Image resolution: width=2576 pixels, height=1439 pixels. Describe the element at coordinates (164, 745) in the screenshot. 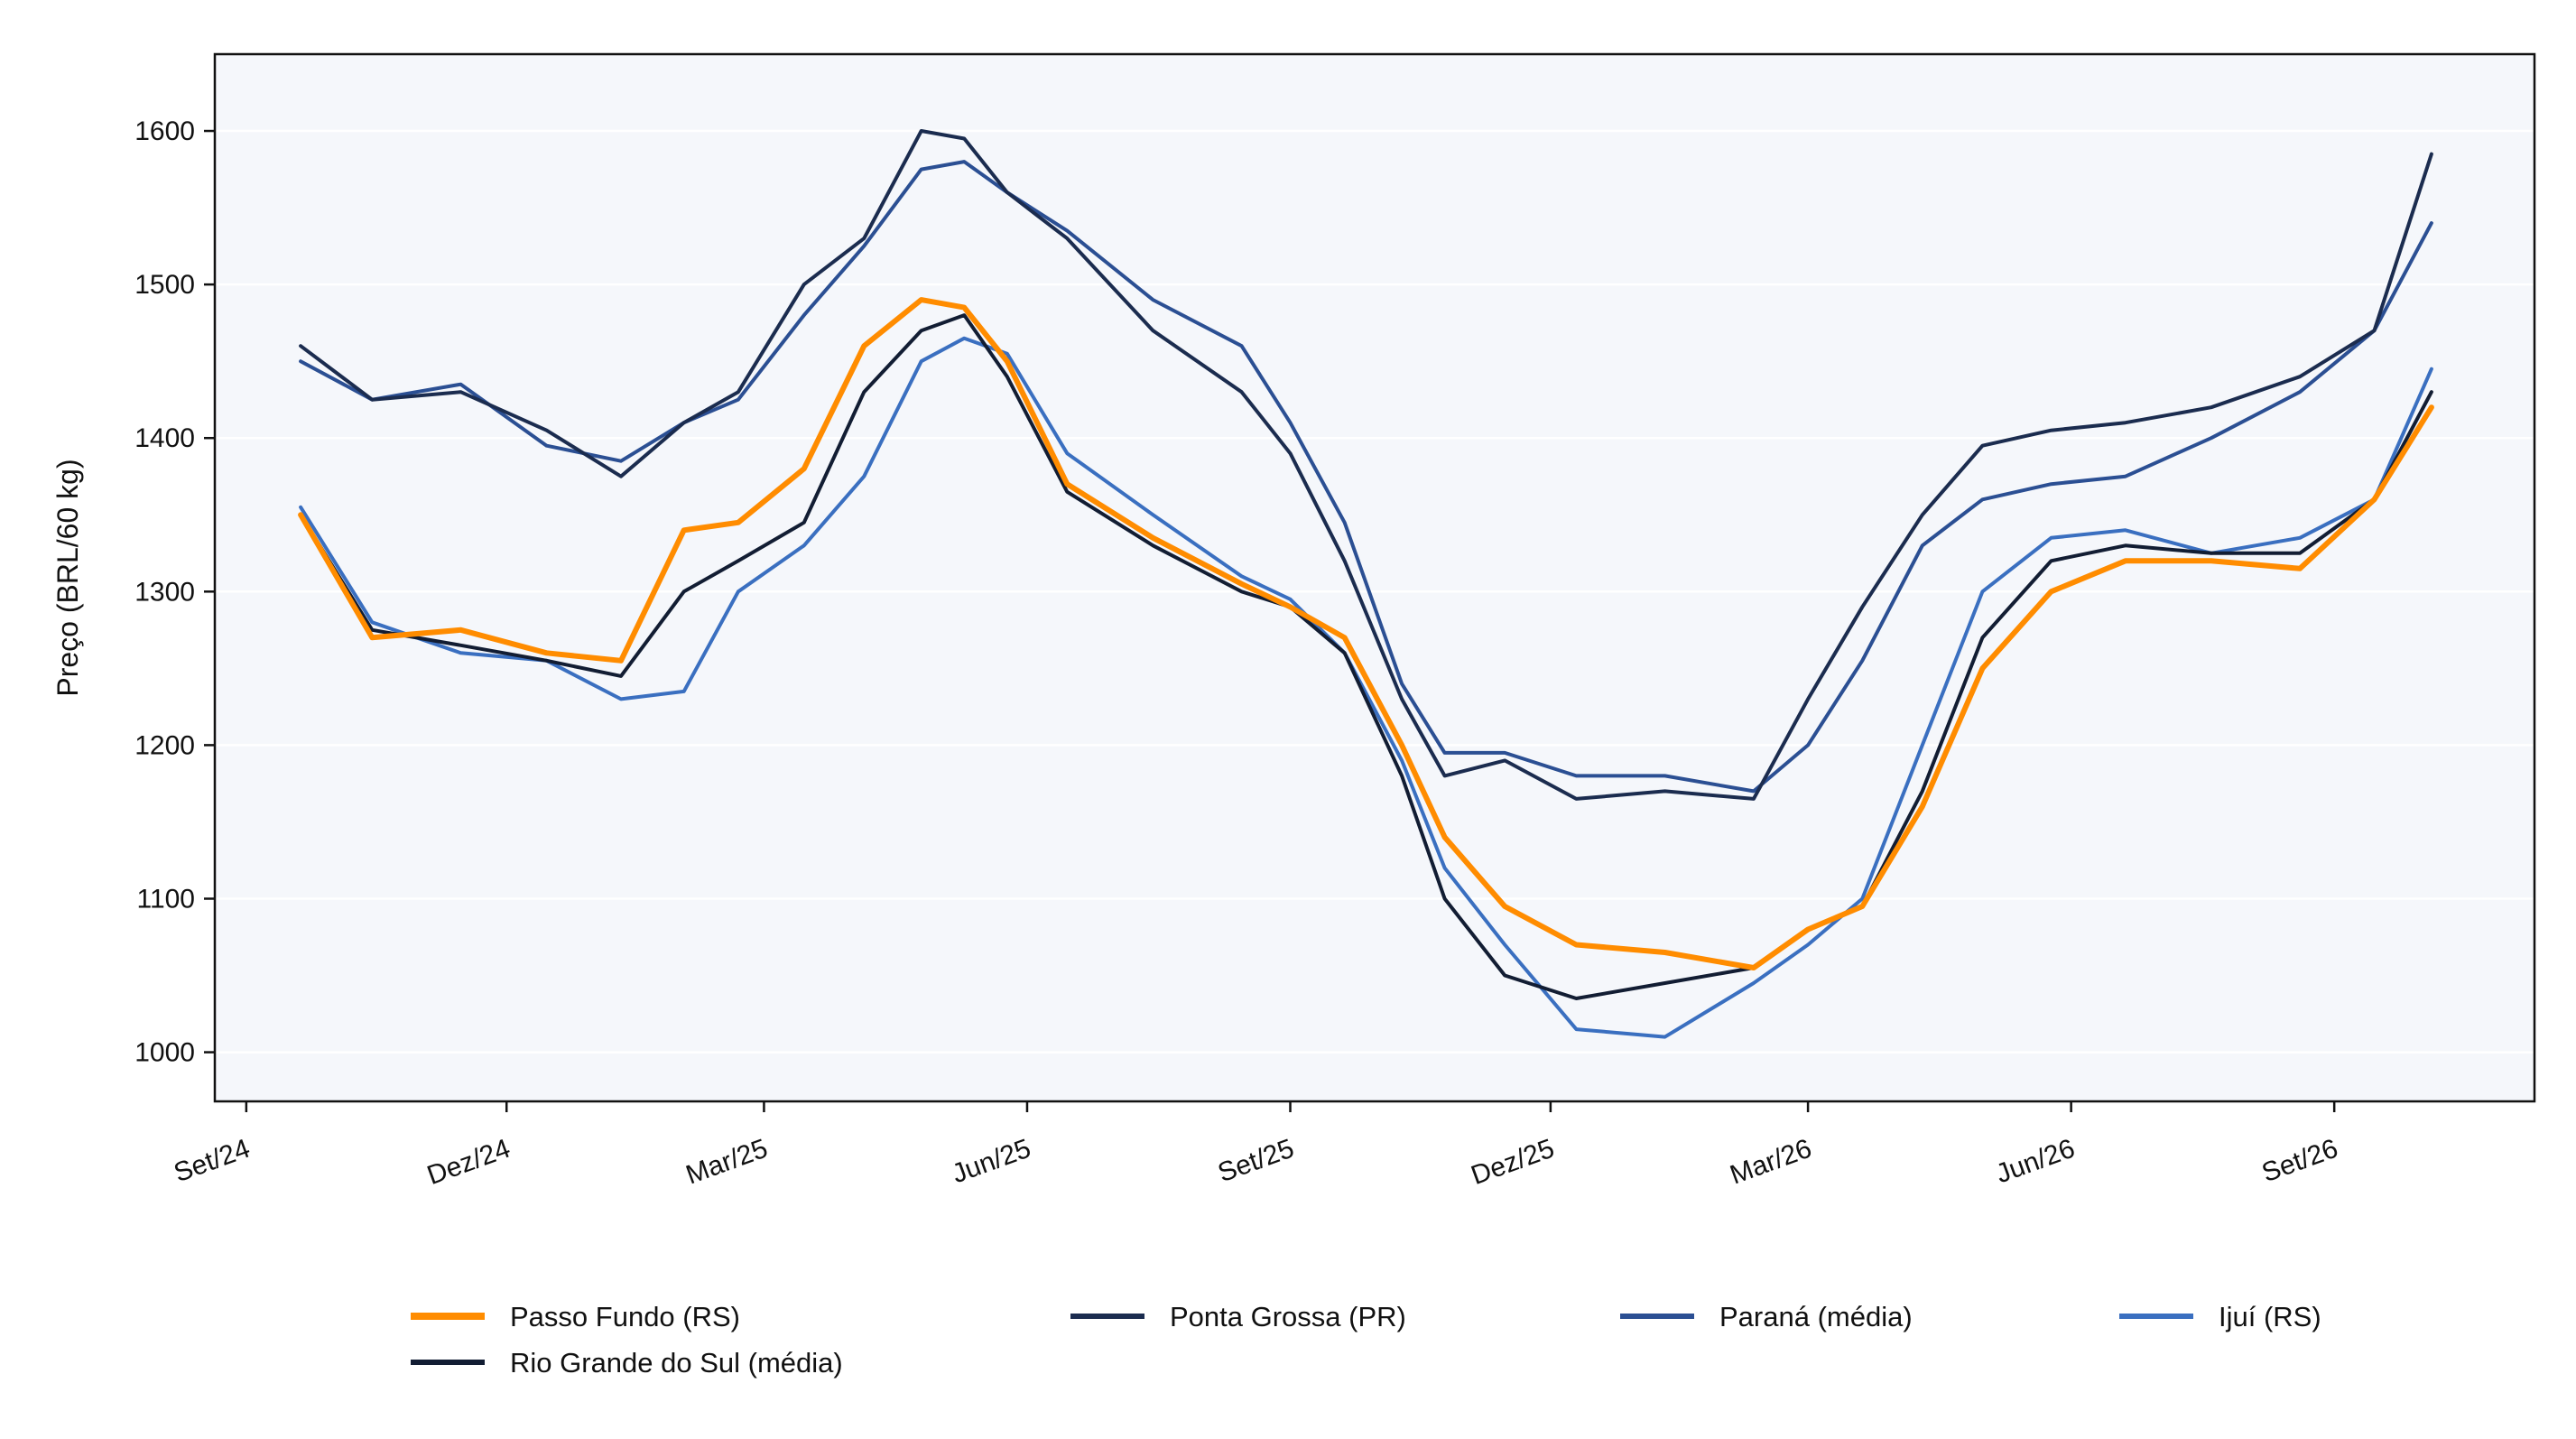

I see `y-tick-label: 1200` at that location.